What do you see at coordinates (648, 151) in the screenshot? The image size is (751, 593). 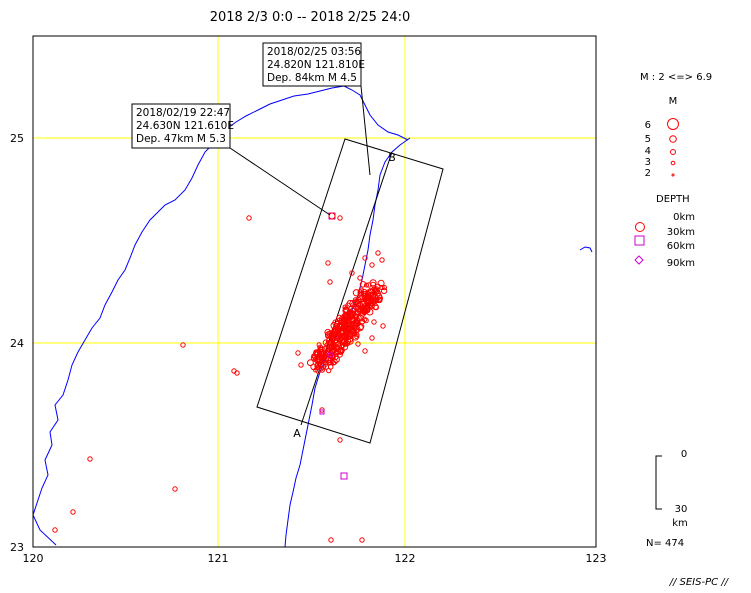 I see `magnitude-label-4: 4` at bounding box center [648, 151].